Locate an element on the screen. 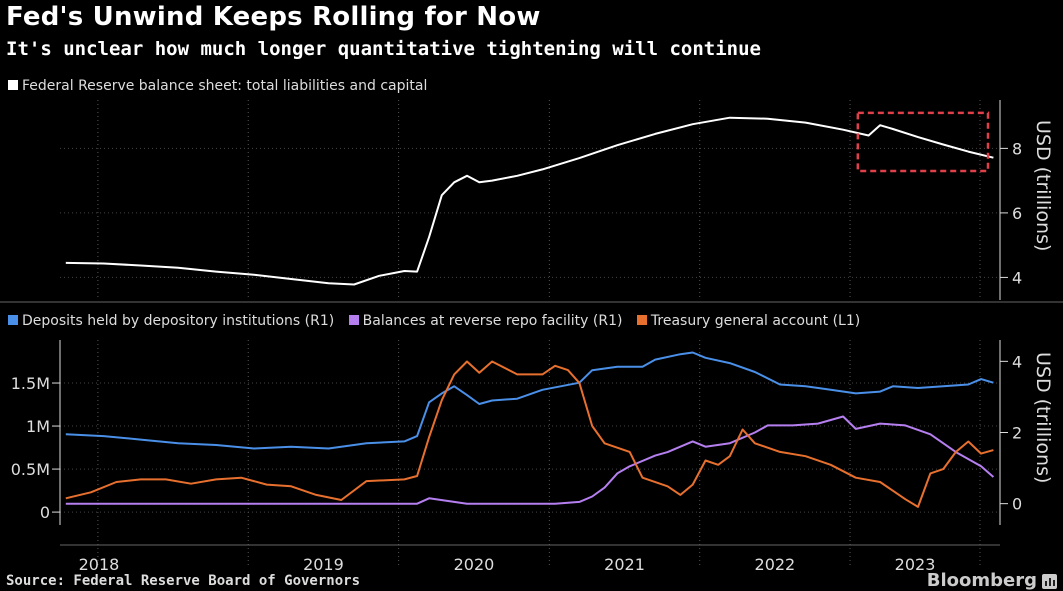 The width and height of the screenshot is (1063, 591). x-tick-label: 2023 is located at coordinates (915, 564).